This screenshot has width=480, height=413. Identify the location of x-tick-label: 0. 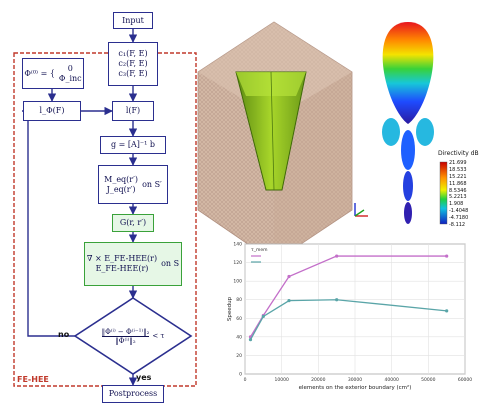
(245, 380).